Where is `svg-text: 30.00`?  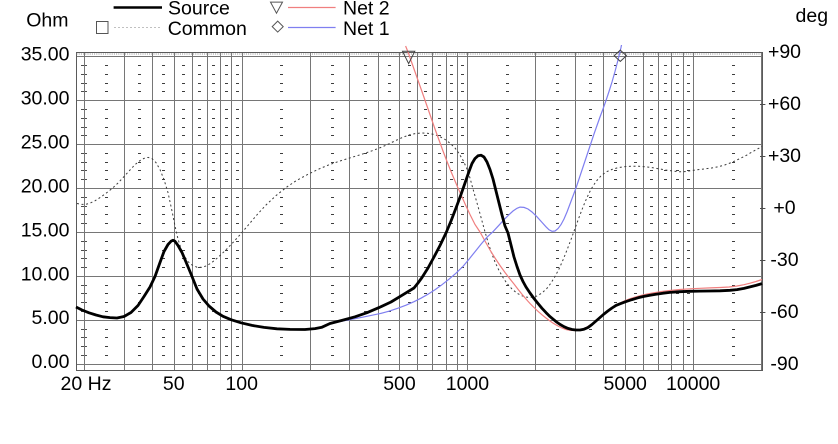 svg-text: 30.00 is located at coordinates (45, 99).